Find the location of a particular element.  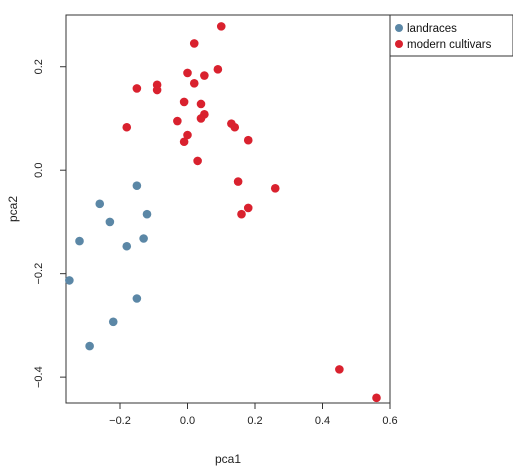

y-tick-label: −0.2 is located at coordinates (39, 274).